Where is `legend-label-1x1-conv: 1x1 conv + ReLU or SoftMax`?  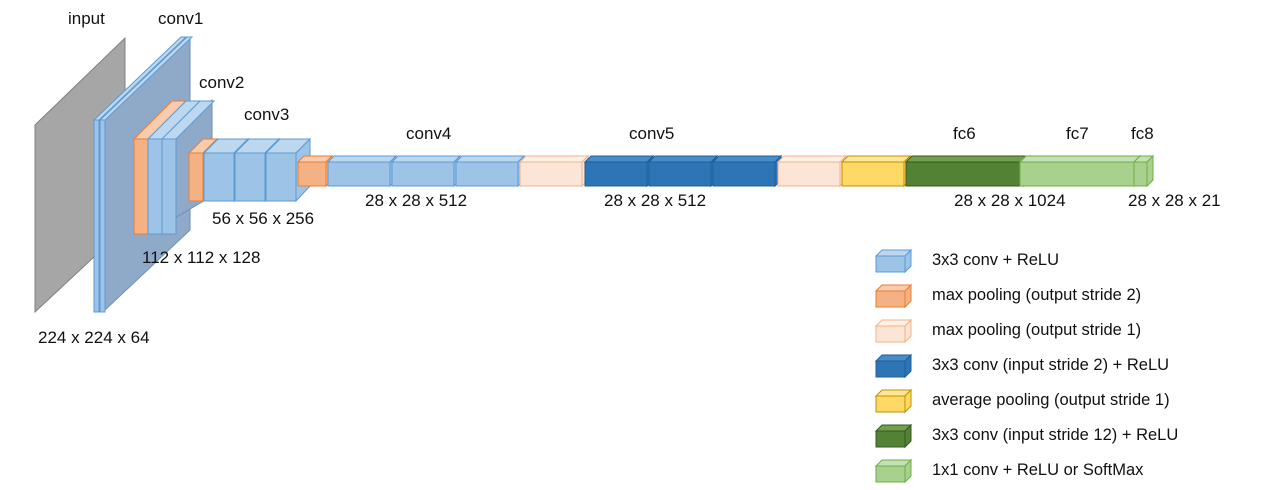
legend-label-1x1-conv: 1x1 conv + ReLU or SoftMax is located at coordinates (1038, 470).